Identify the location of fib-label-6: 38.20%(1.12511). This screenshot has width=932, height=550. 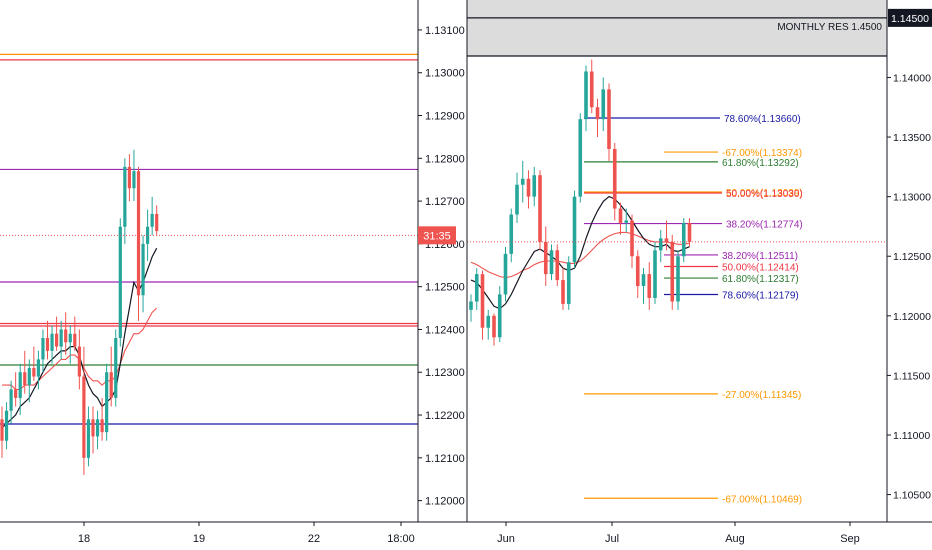
(760, 256).